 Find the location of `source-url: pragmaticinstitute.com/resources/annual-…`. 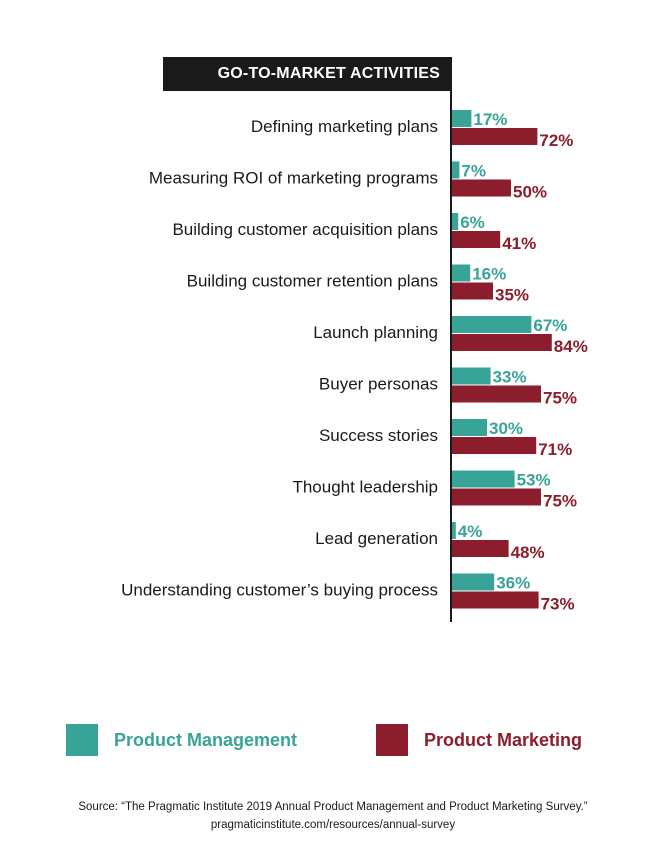

source-url: pragmaticinstitute.com/resources/annual-… is located at coordinates (333, 825).